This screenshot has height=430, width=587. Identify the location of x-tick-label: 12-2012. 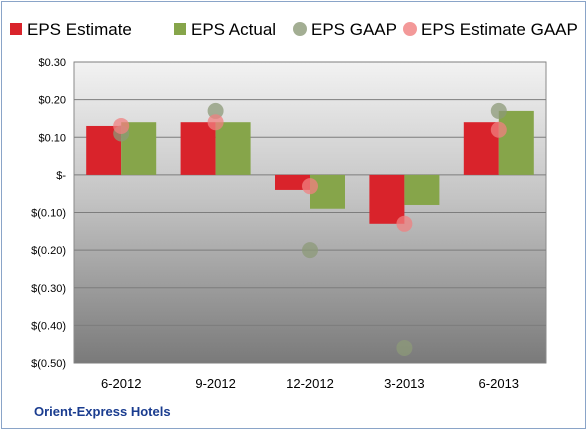
(310, 383).